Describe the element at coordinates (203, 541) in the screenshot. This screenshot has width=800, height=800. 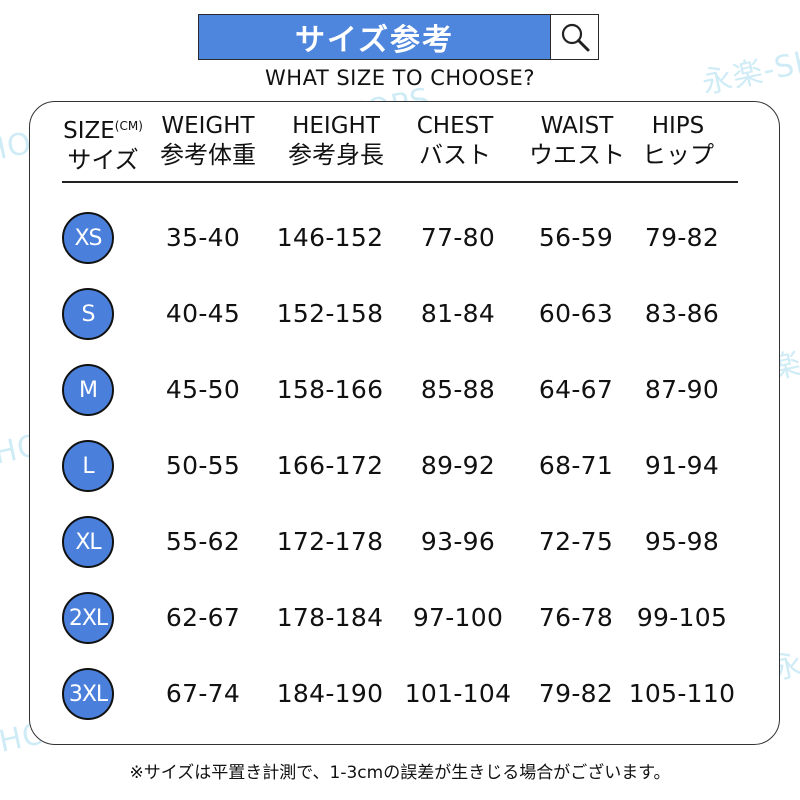
I see `weight-cell: 55-62` at that location.